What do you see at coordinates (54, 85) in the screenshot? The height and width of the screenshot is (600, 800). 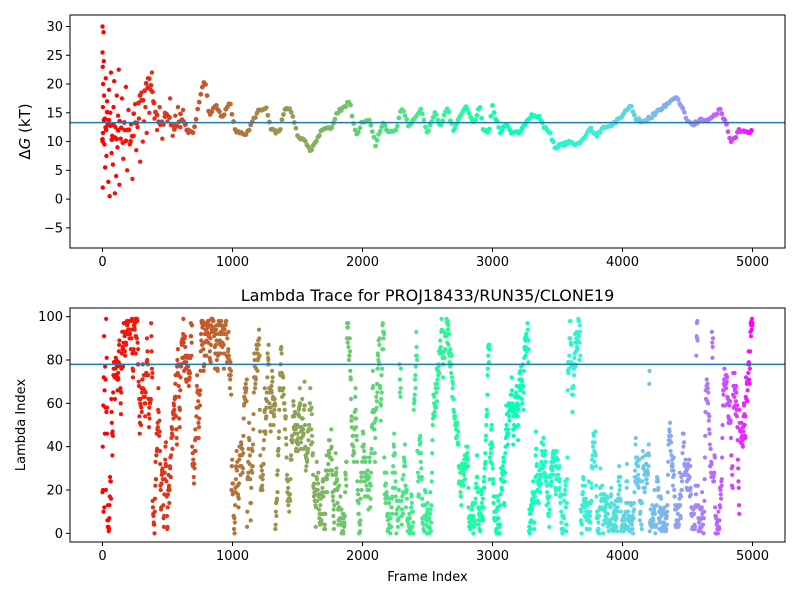 I see `y-tick-label: 20` at bounding box center [54, 85].